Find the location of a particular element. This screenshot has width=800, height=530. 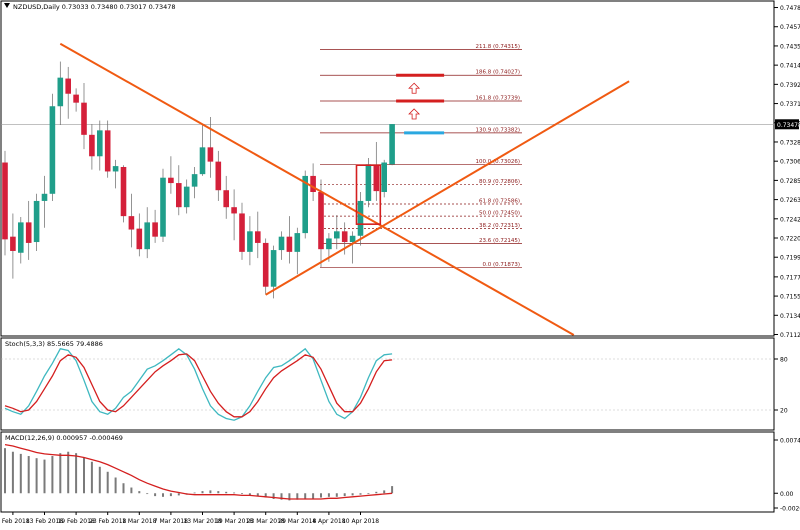

time-axis-label: 19 Feb 2018 is located at coordinates (76, 521).